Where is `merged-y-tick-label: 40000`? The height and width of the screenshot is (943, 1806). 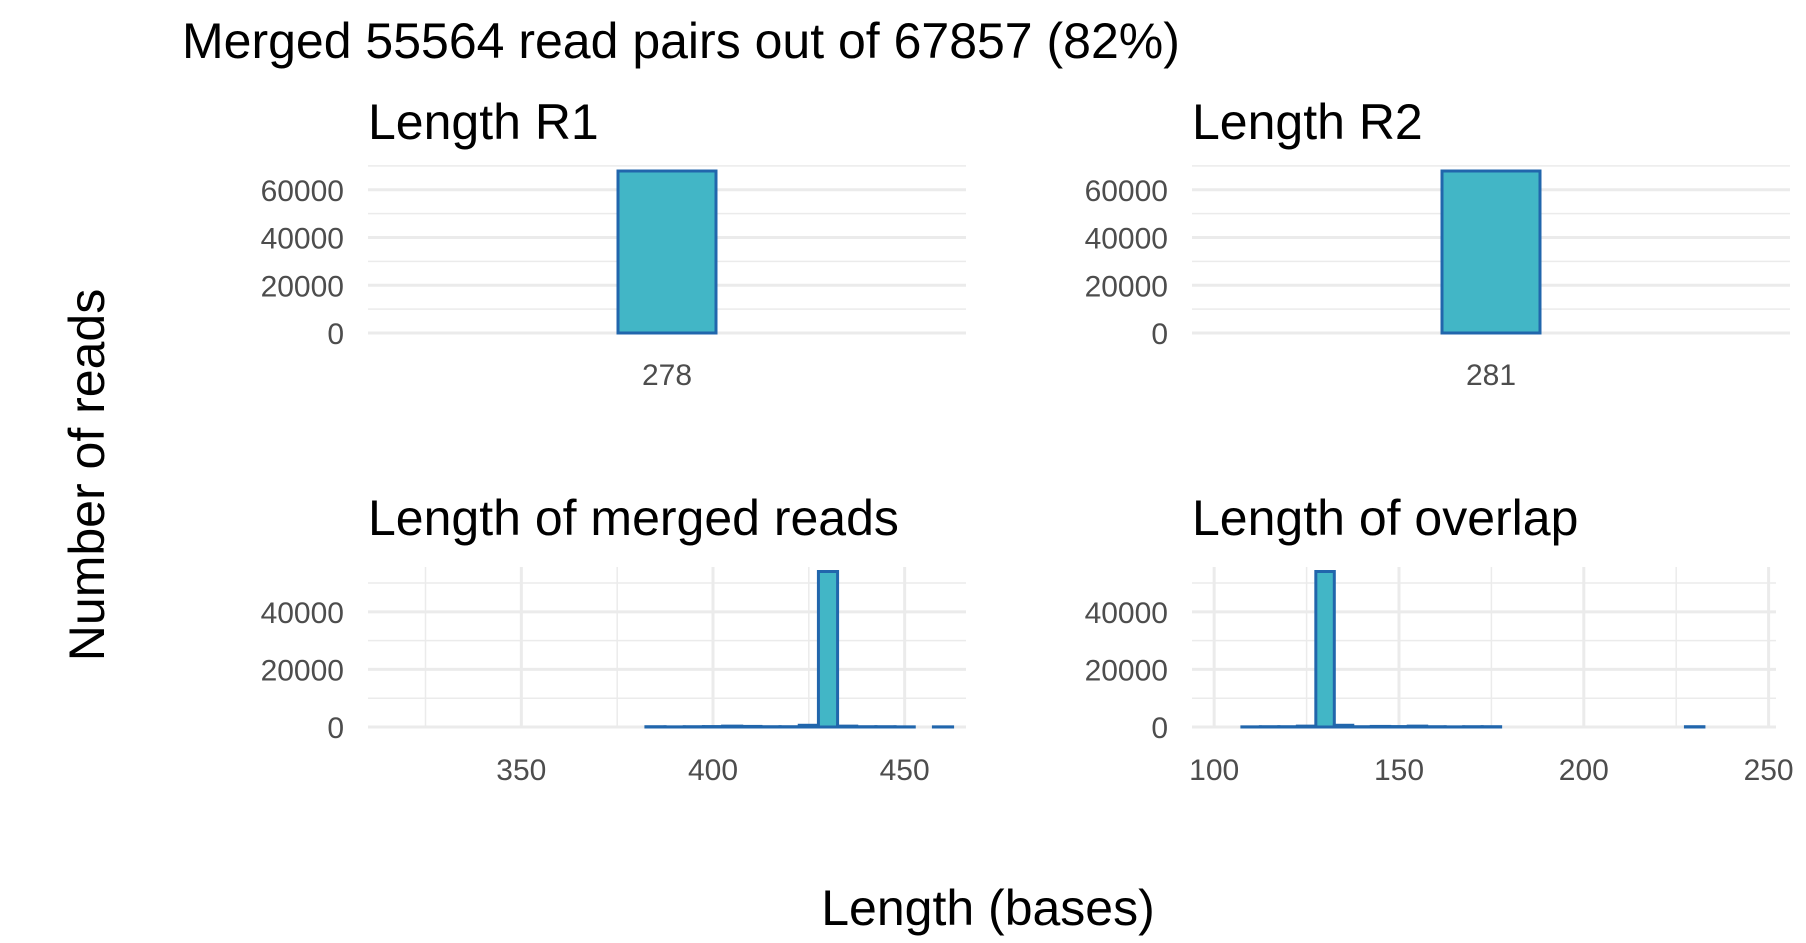
merged-y-tick-label: 40000 is located at coordinates (302, 613).